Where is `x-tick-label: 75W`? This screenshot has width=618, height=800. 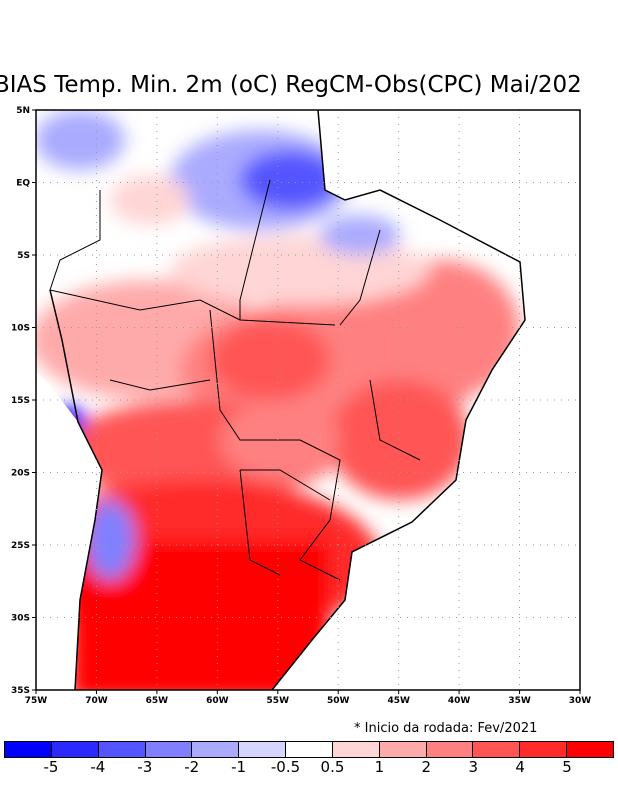
x-tick-label: 75W is located at coordinates (36, 701).